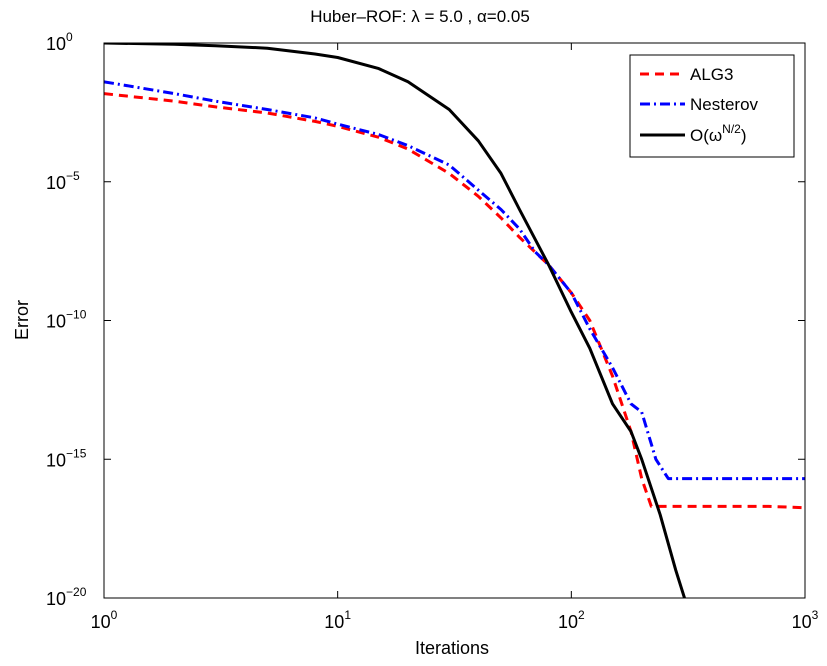 This screenshot has height=666, width=827. Describe the element at coordinates (706, 135) in the screenshot. I see `legend-label-rate-prefix: O(ω` at that location.